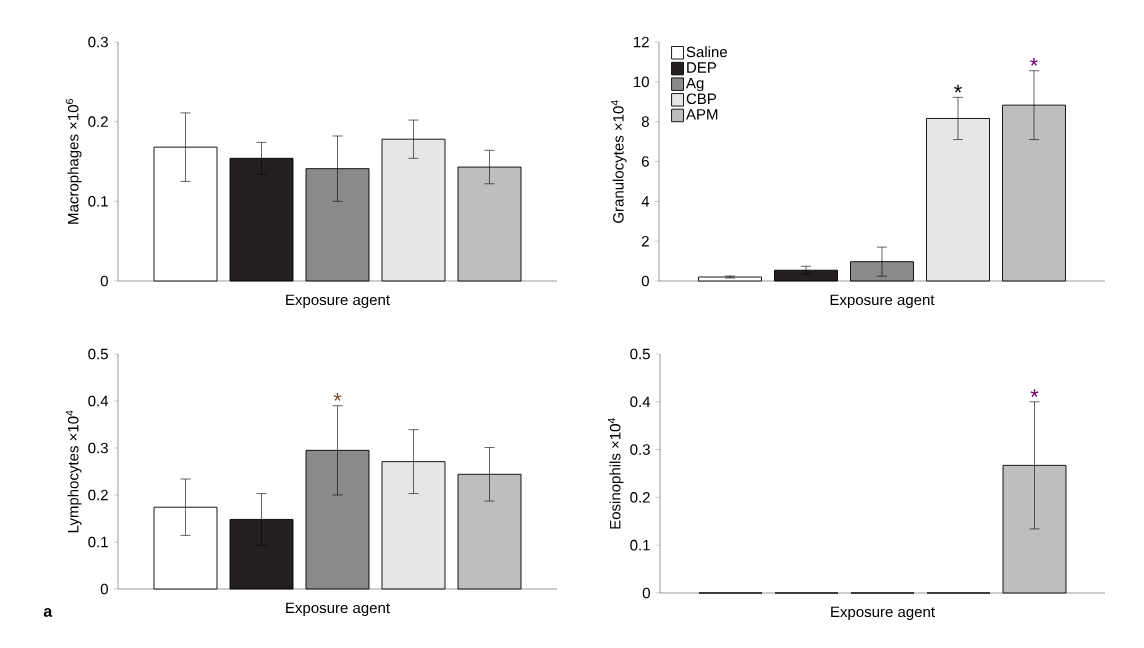 The height and width of the screenshot is (648, 1144). What do you see at coordinates (615, 473) in the screenshot?
I see `y-axis-title: Eosinophils ×10$^{4}$` at bounding box center [615, 473].